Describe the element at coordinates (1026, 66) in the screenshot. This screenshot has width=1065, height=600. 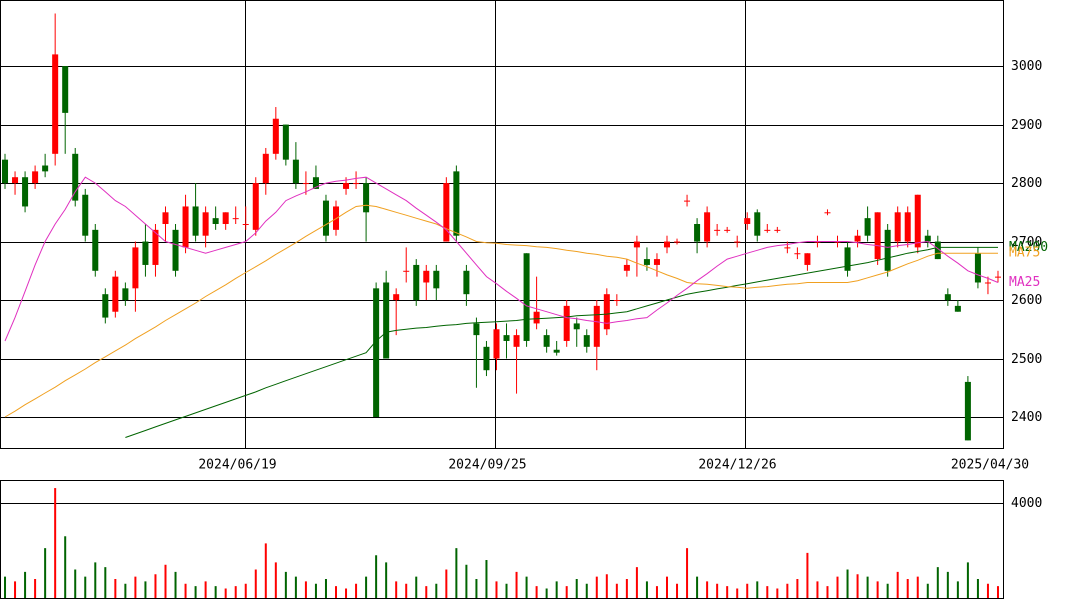
I see `y-tick-label: 3000` at that location.